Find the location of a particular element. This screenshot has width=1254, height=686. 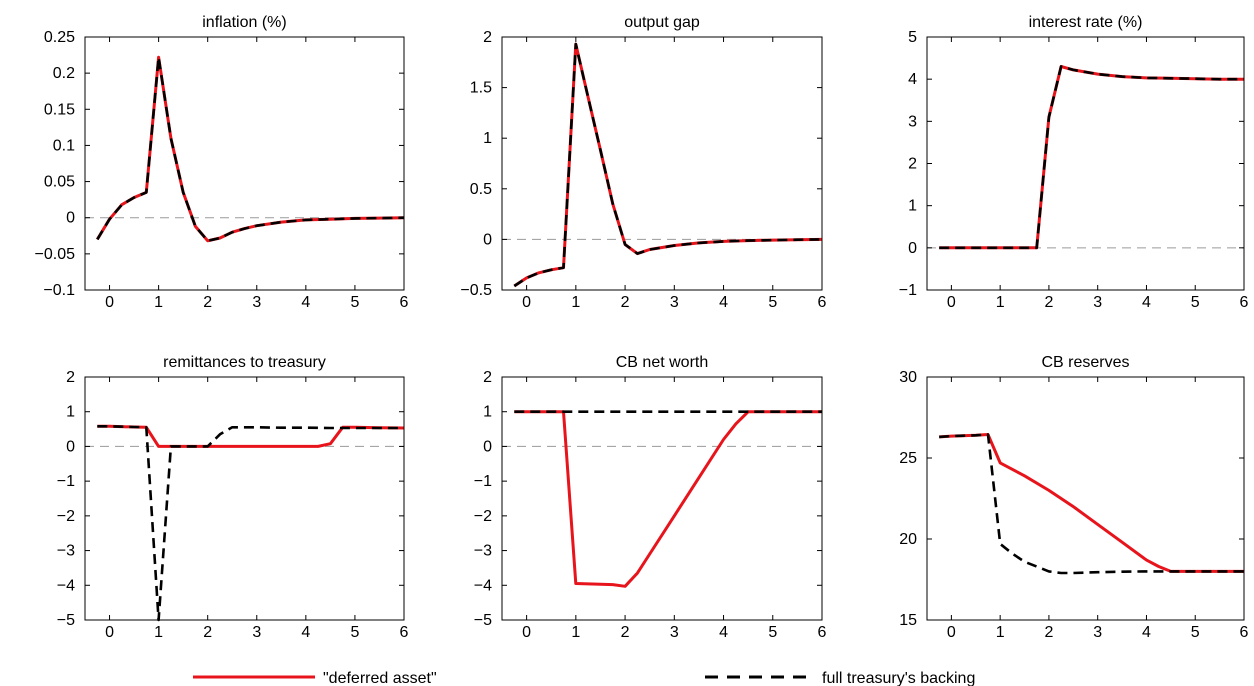

y-tick-label: 0.05 is located at coordinates (59, 182).